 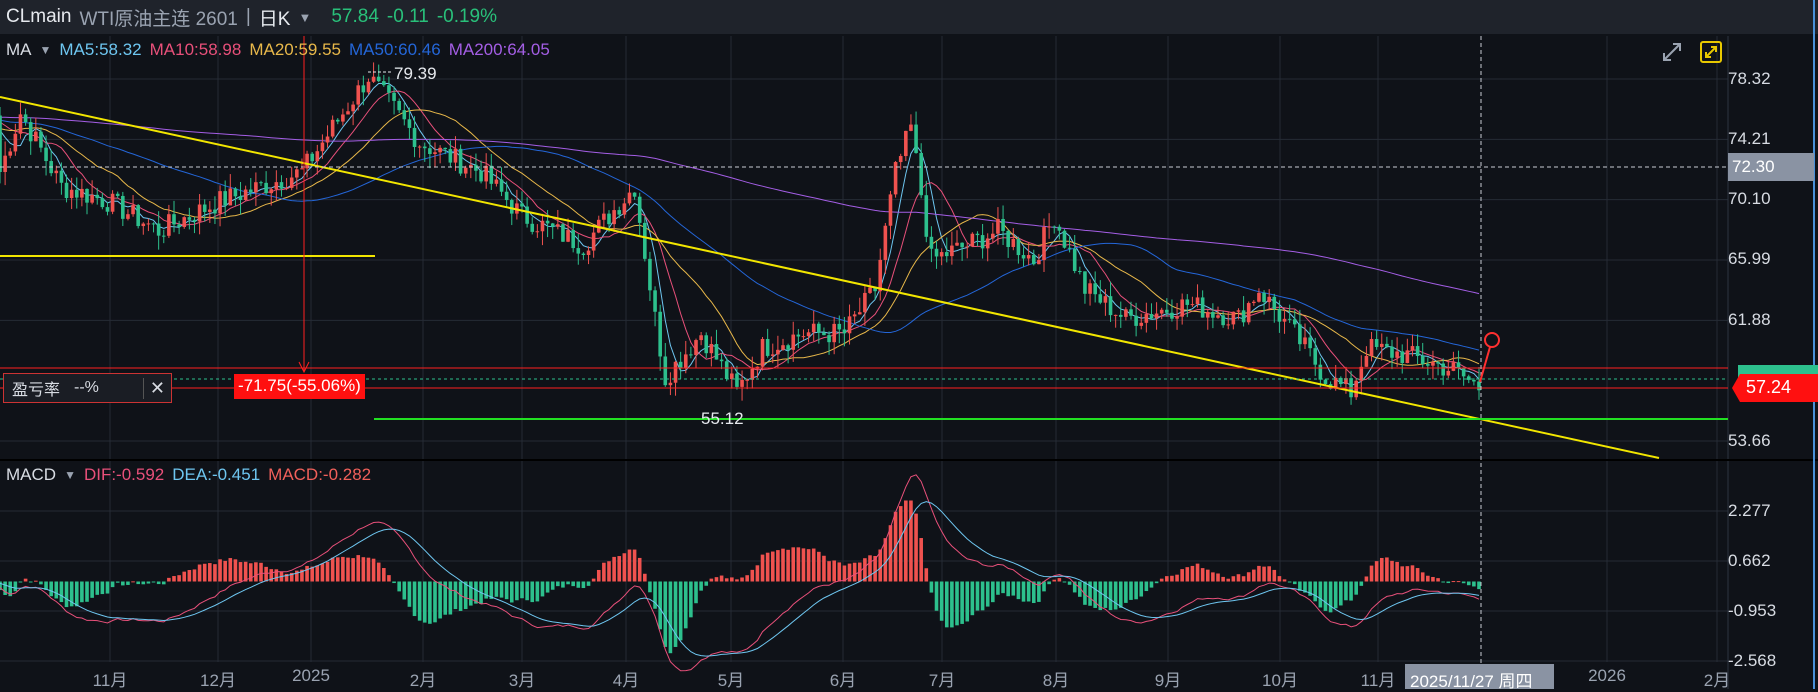 What do you see at coordinates (423, 680) in the screenshot?
I see `date-tick: 2月` at bounding box center [423, 680].